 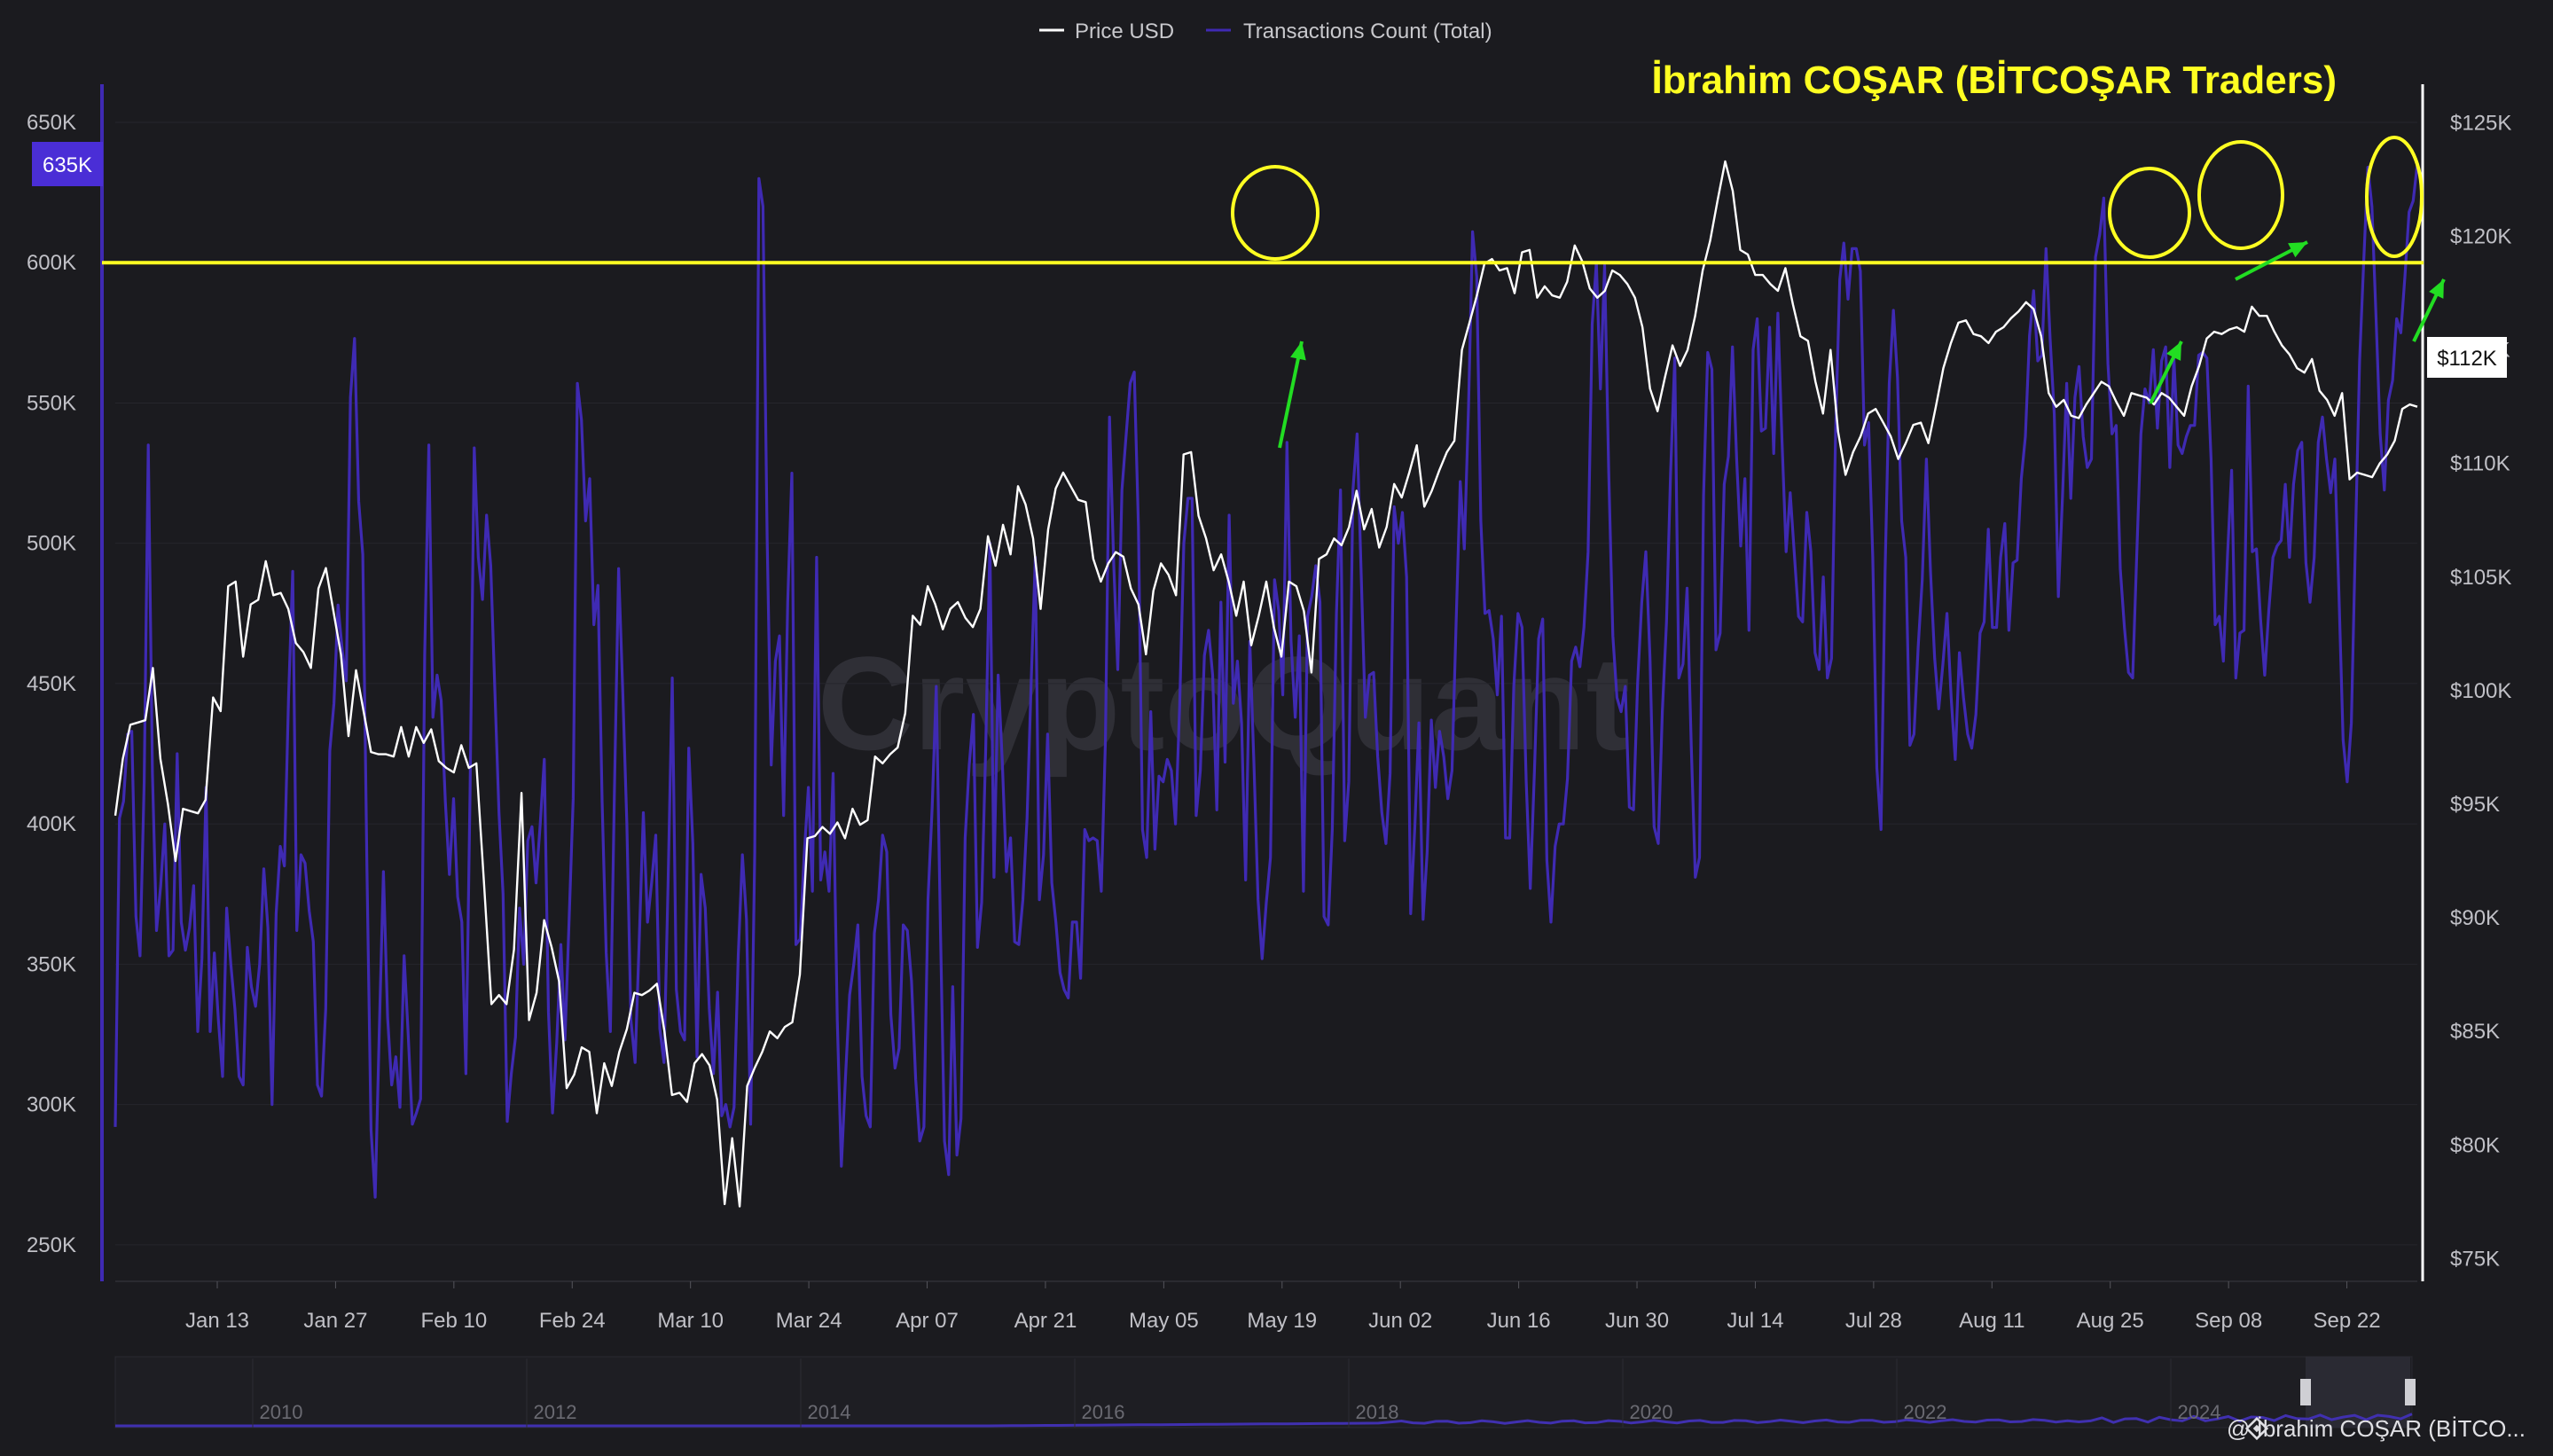 I want to click on legend: Price USD Transactions Count (Total), so click(x=1266, y=31).